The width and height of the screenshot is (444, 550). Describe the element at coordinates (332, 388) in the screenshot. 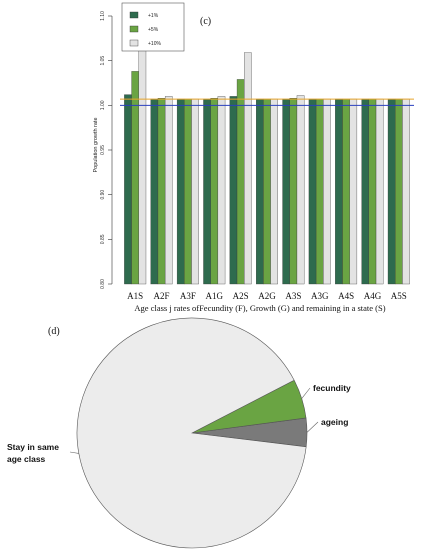

I see `slice-label-fecundity: fecundity` at that location.